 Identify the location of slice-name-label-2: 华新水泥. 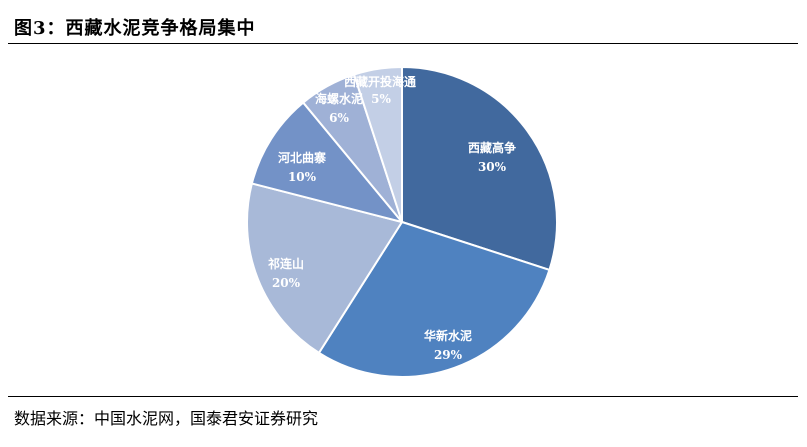
(448, 335).